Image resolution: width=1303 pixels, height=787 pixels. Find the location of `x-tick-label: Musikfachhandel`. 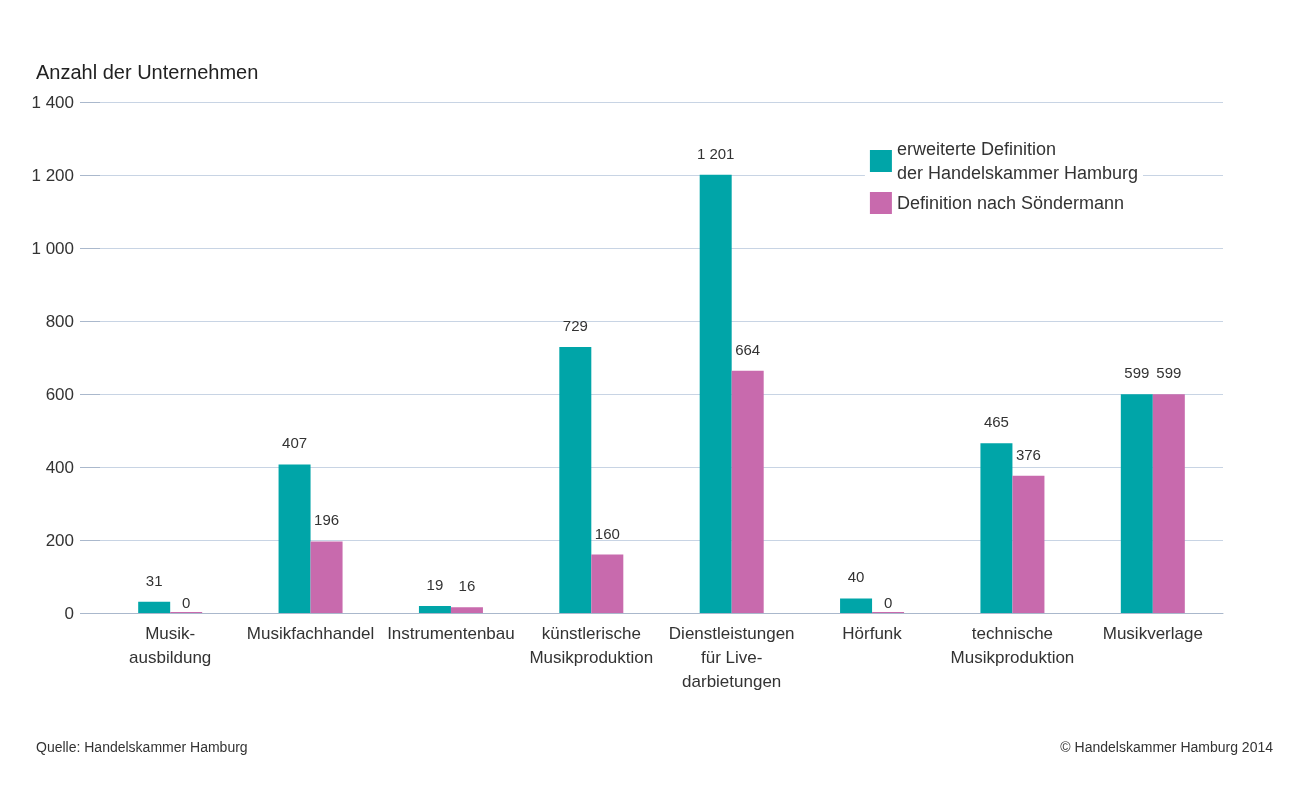

x-tick-label: Musikfachhandel is located at coordinates (310, 633).